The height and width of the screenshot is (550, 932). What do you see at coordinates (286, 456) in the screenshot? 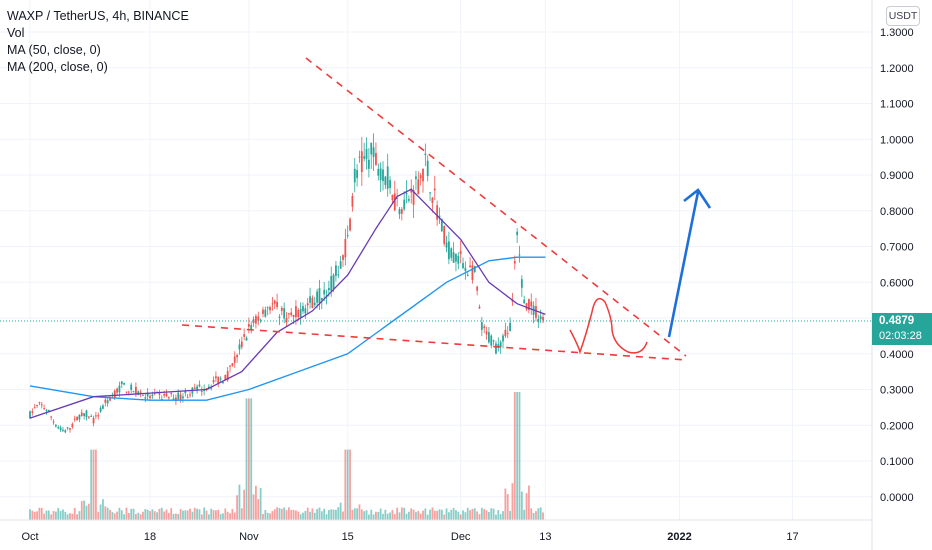
I see `volume-bars` at bounding box center [286, 456].